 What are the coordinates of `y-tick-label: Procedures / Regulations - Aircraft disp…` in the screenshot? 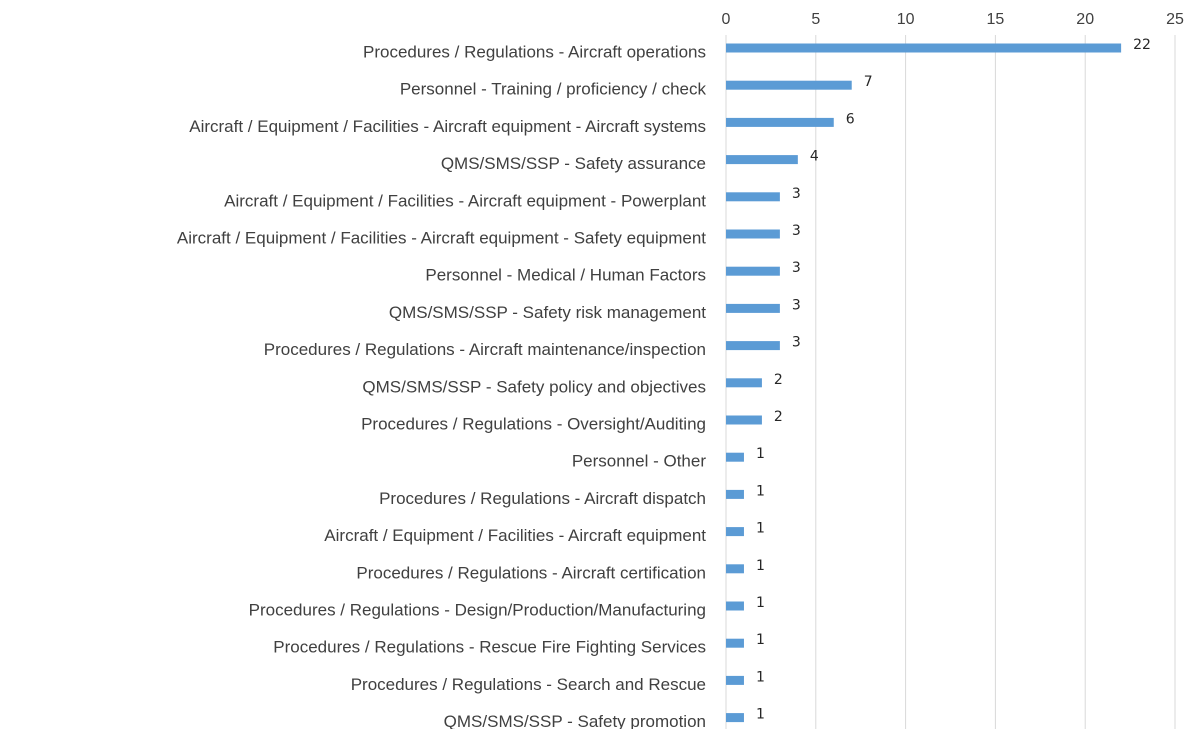 It's located at (542, 498).